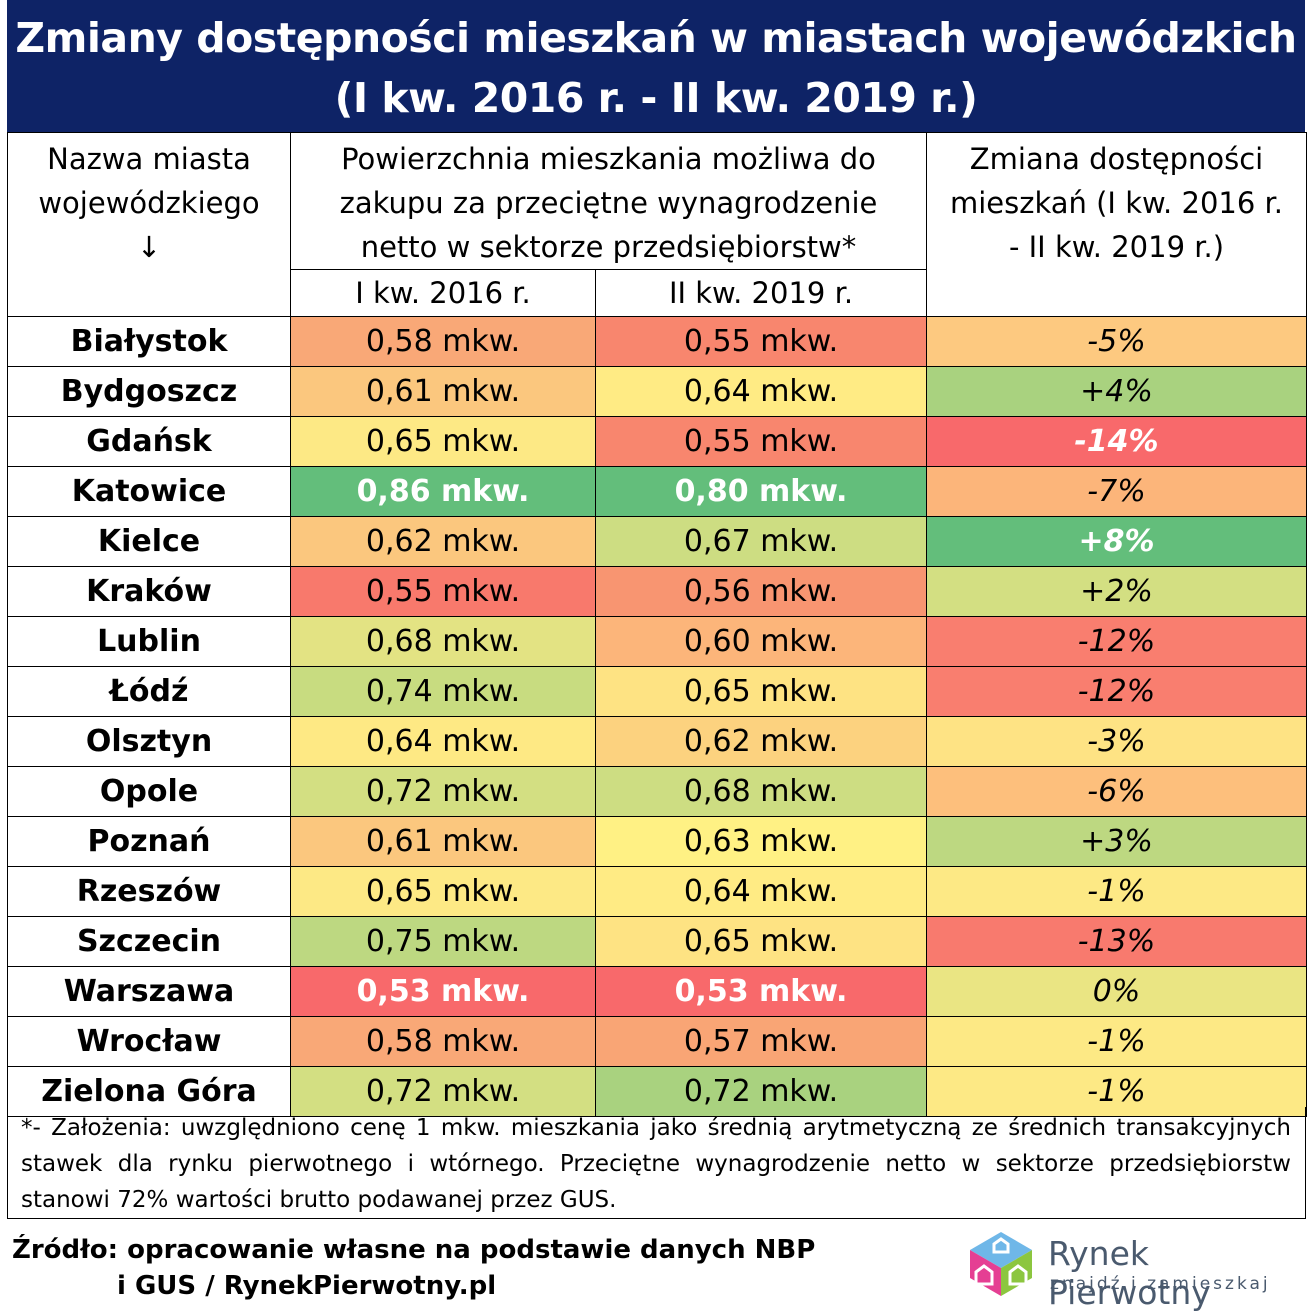 This screenshot has width=1312, height=1312. I want to click on header-city: Nazwa miasta wojewódzkiego ↓, so click(149, 224).